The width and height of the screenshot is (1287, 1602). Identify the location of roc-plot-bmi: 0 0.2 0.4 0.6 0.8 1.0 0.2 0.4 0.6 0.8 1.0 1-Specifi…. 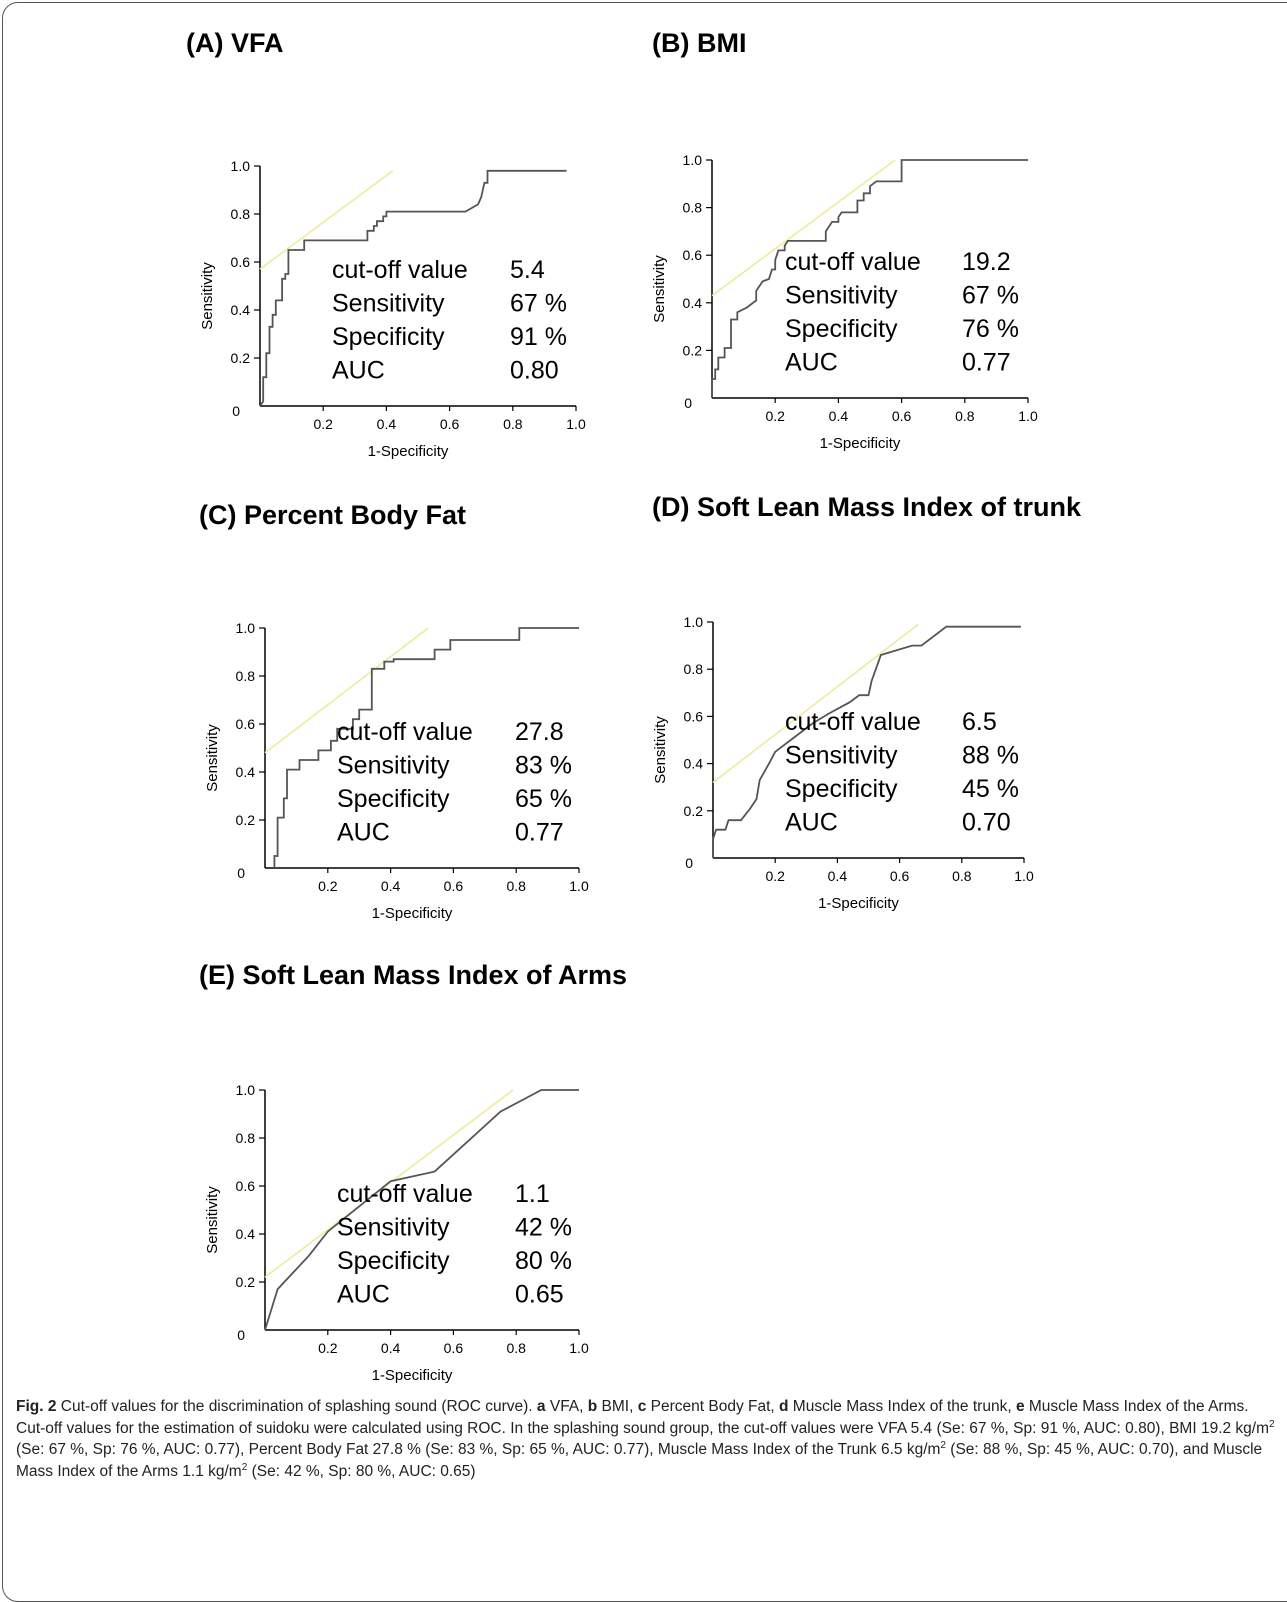
(844, 302).